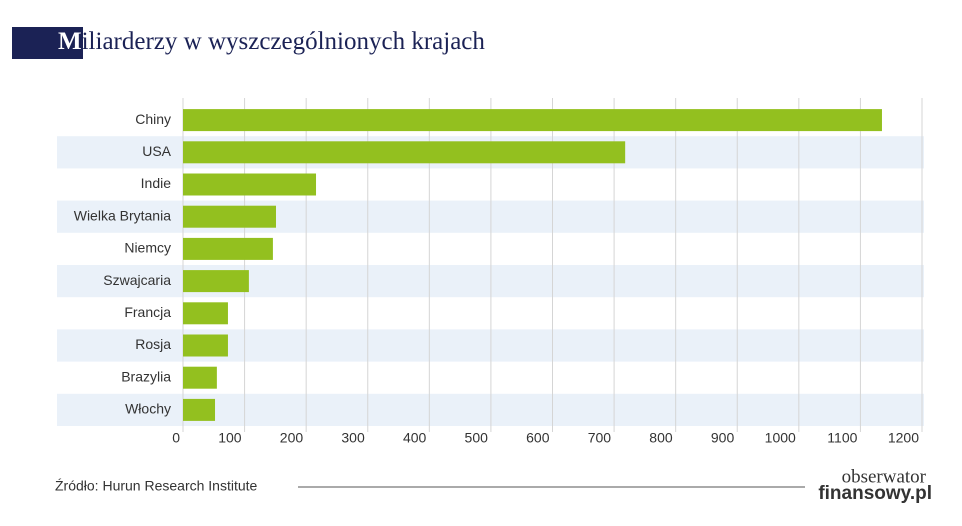  What do you see at coordinates (723, 438) in the screenshot?
I see `x-tick-label: 900` at bounding box center [723, 438].